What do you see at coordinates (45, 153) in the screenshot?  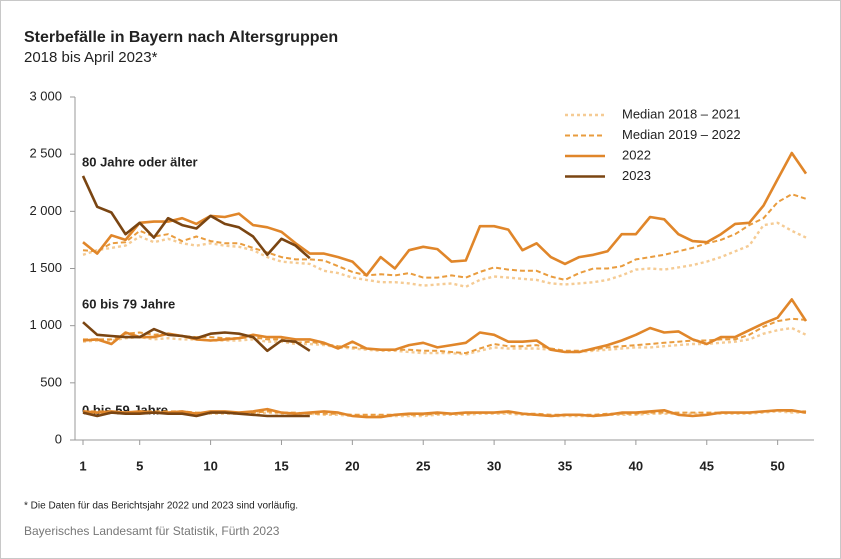 I see `y-tick-label: 2 500` at bounding box center [45, 153].